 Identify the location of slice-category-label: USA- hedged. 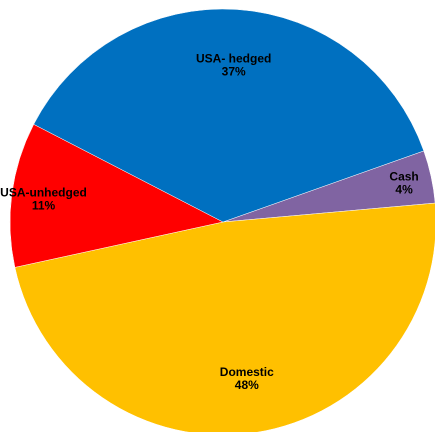
(233, 59).